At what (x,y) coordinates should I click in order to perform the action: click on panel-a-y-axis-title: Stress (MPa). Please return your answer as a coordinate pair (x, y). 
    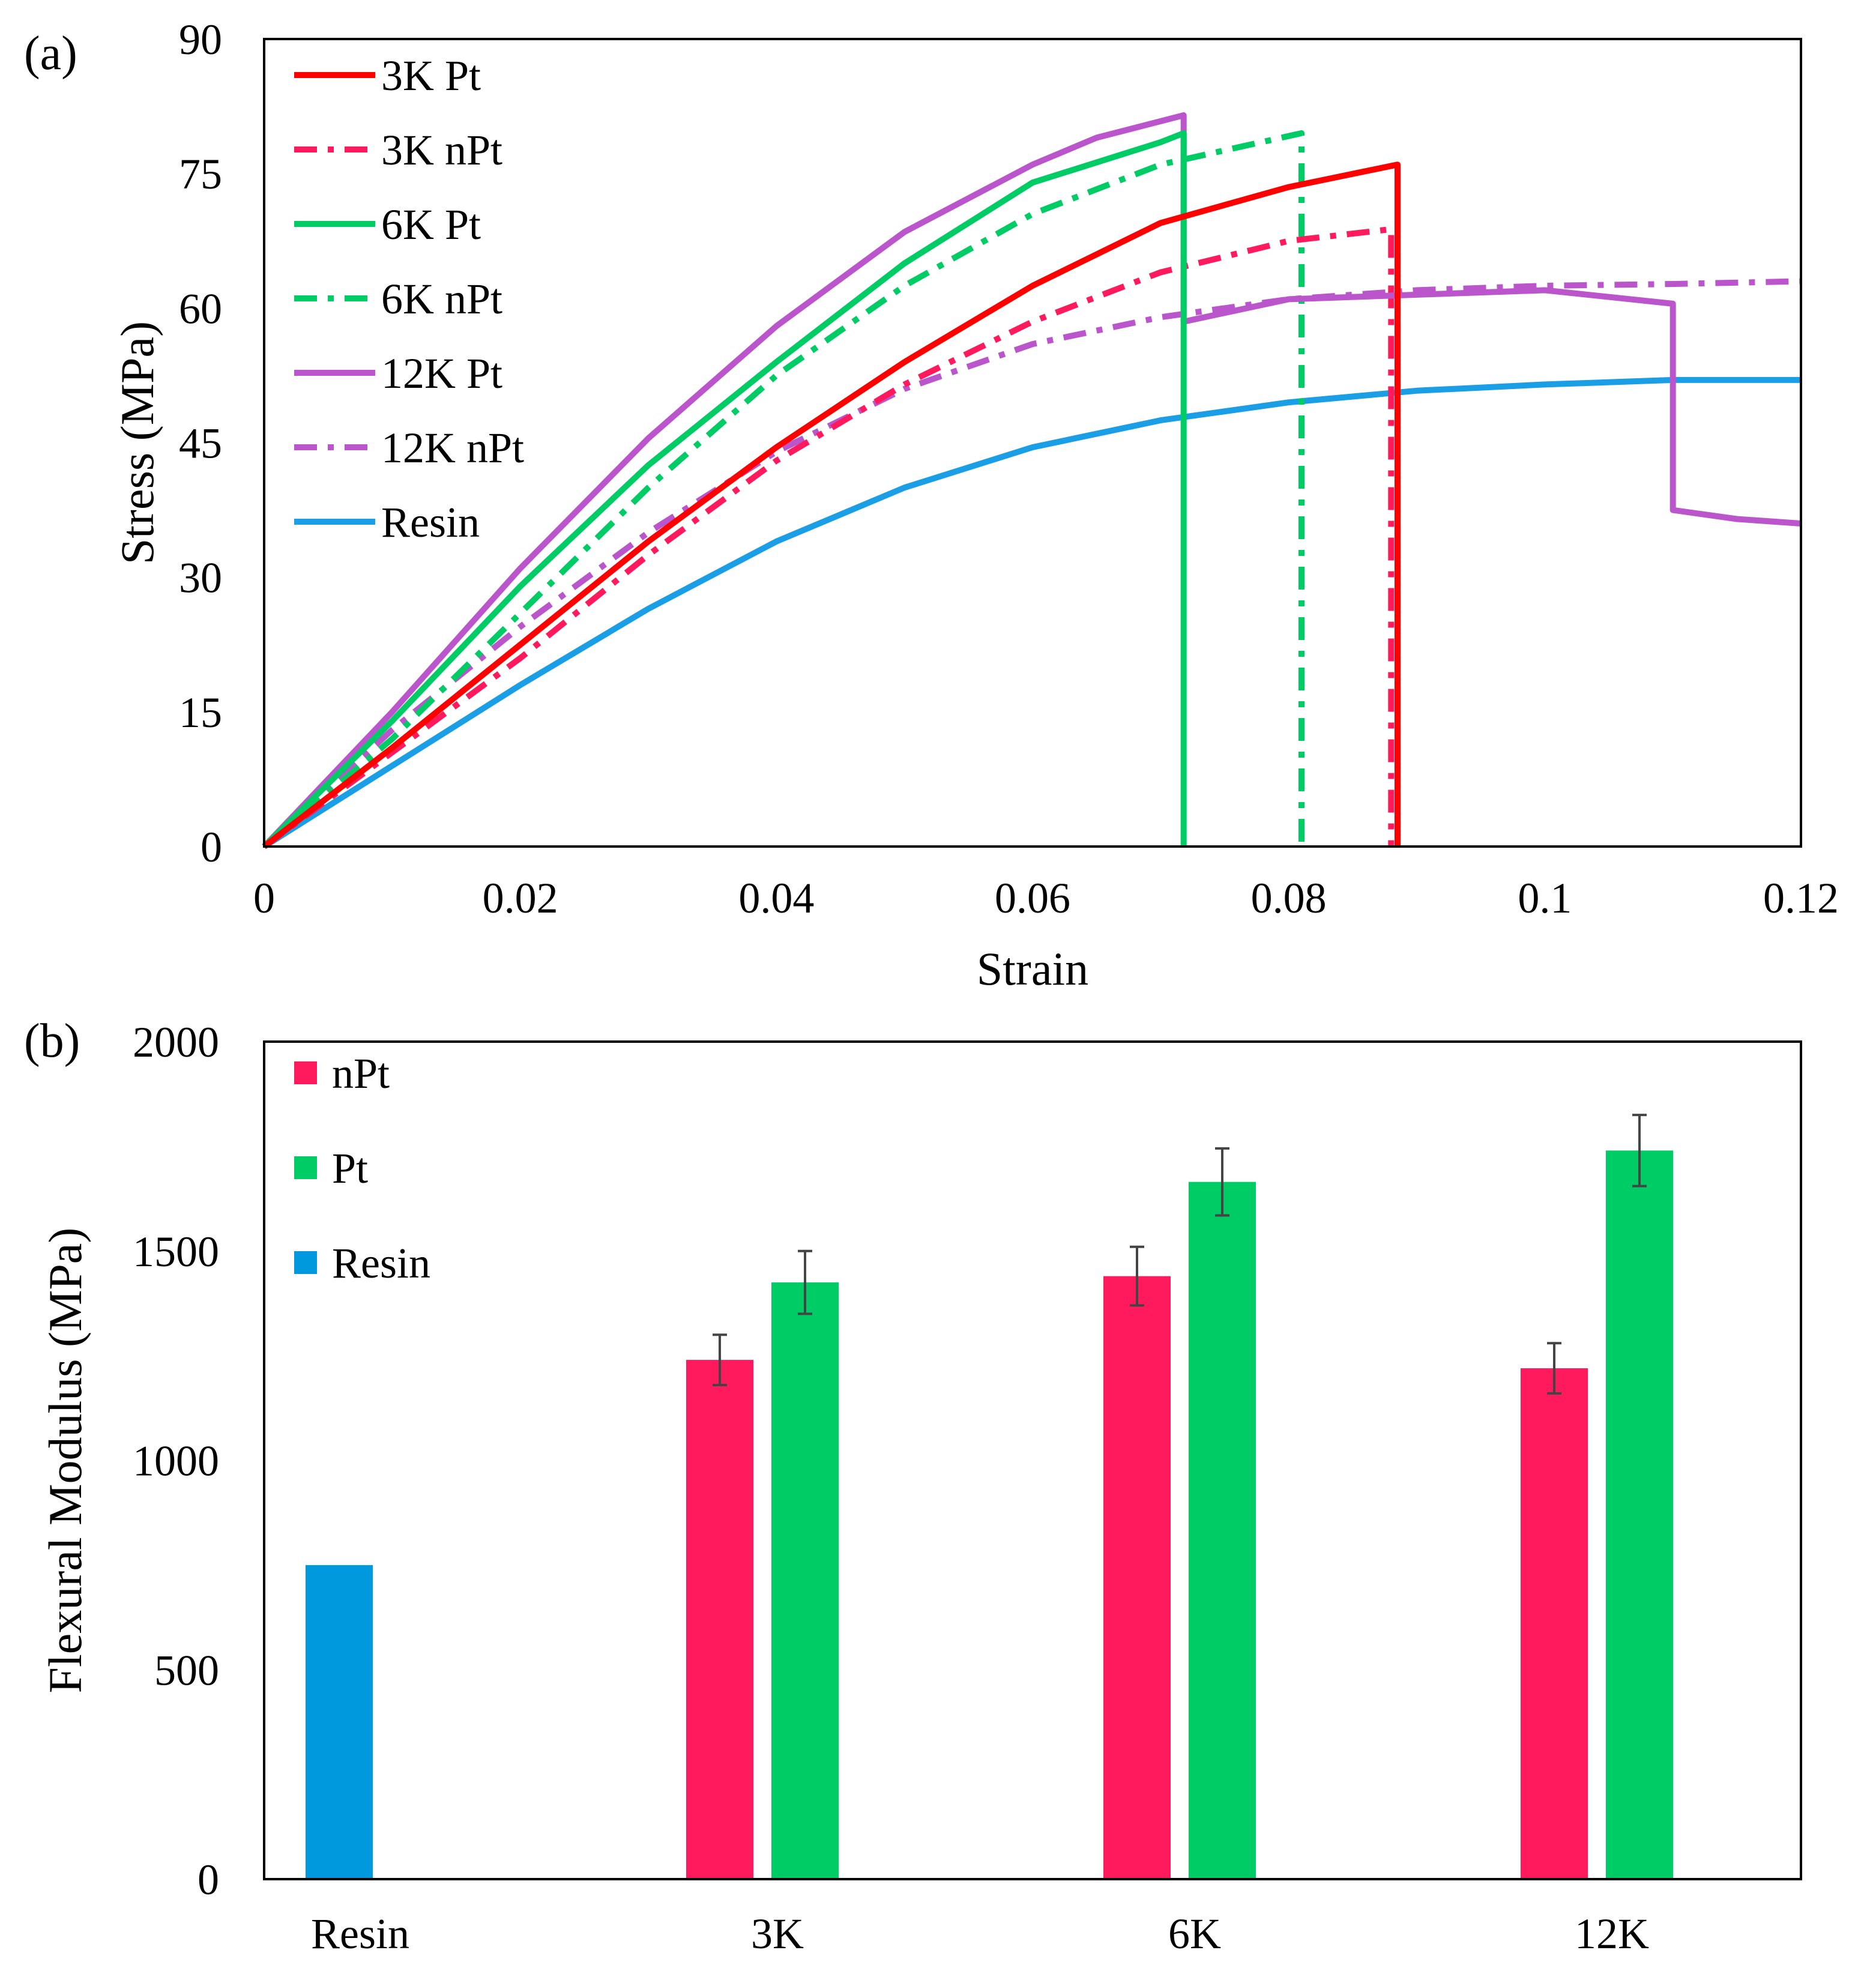
    Looking at the image, I should click on (137, 442).